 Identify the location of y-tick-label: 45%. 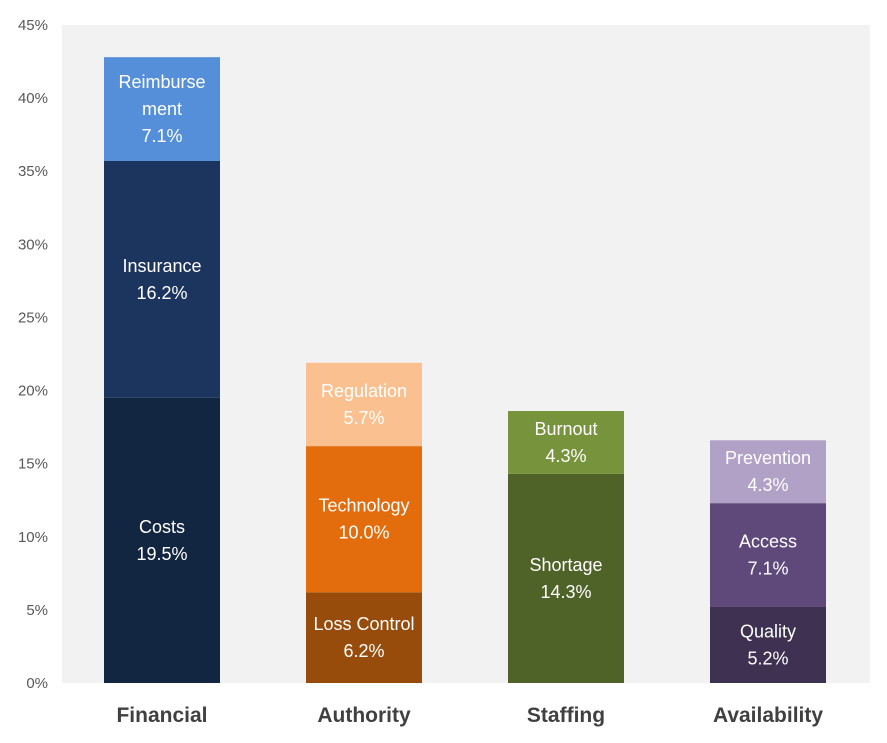
(33, 25).